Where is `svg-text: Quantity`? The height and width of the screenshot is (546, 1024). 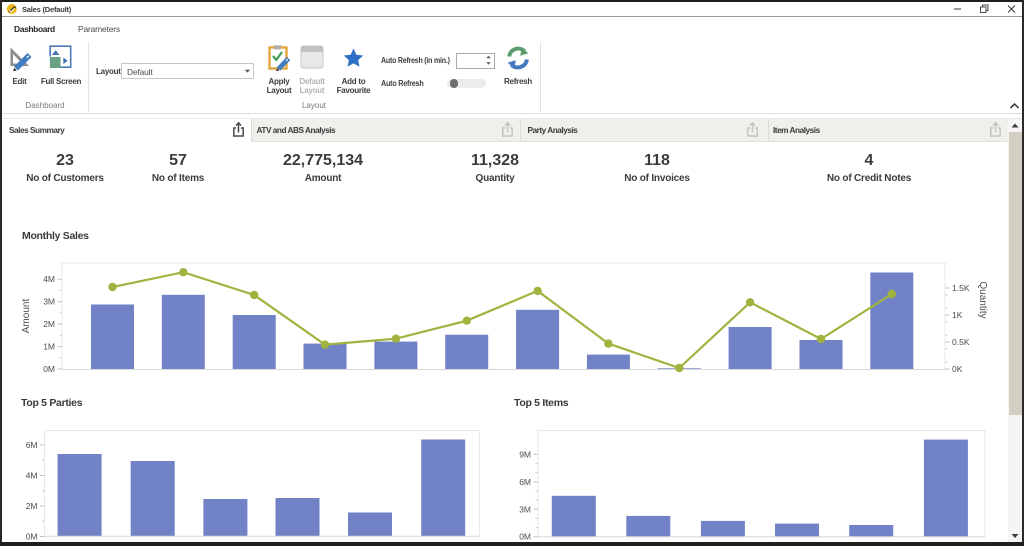 svg-text: Quantity is located at coordinates (982, 299).